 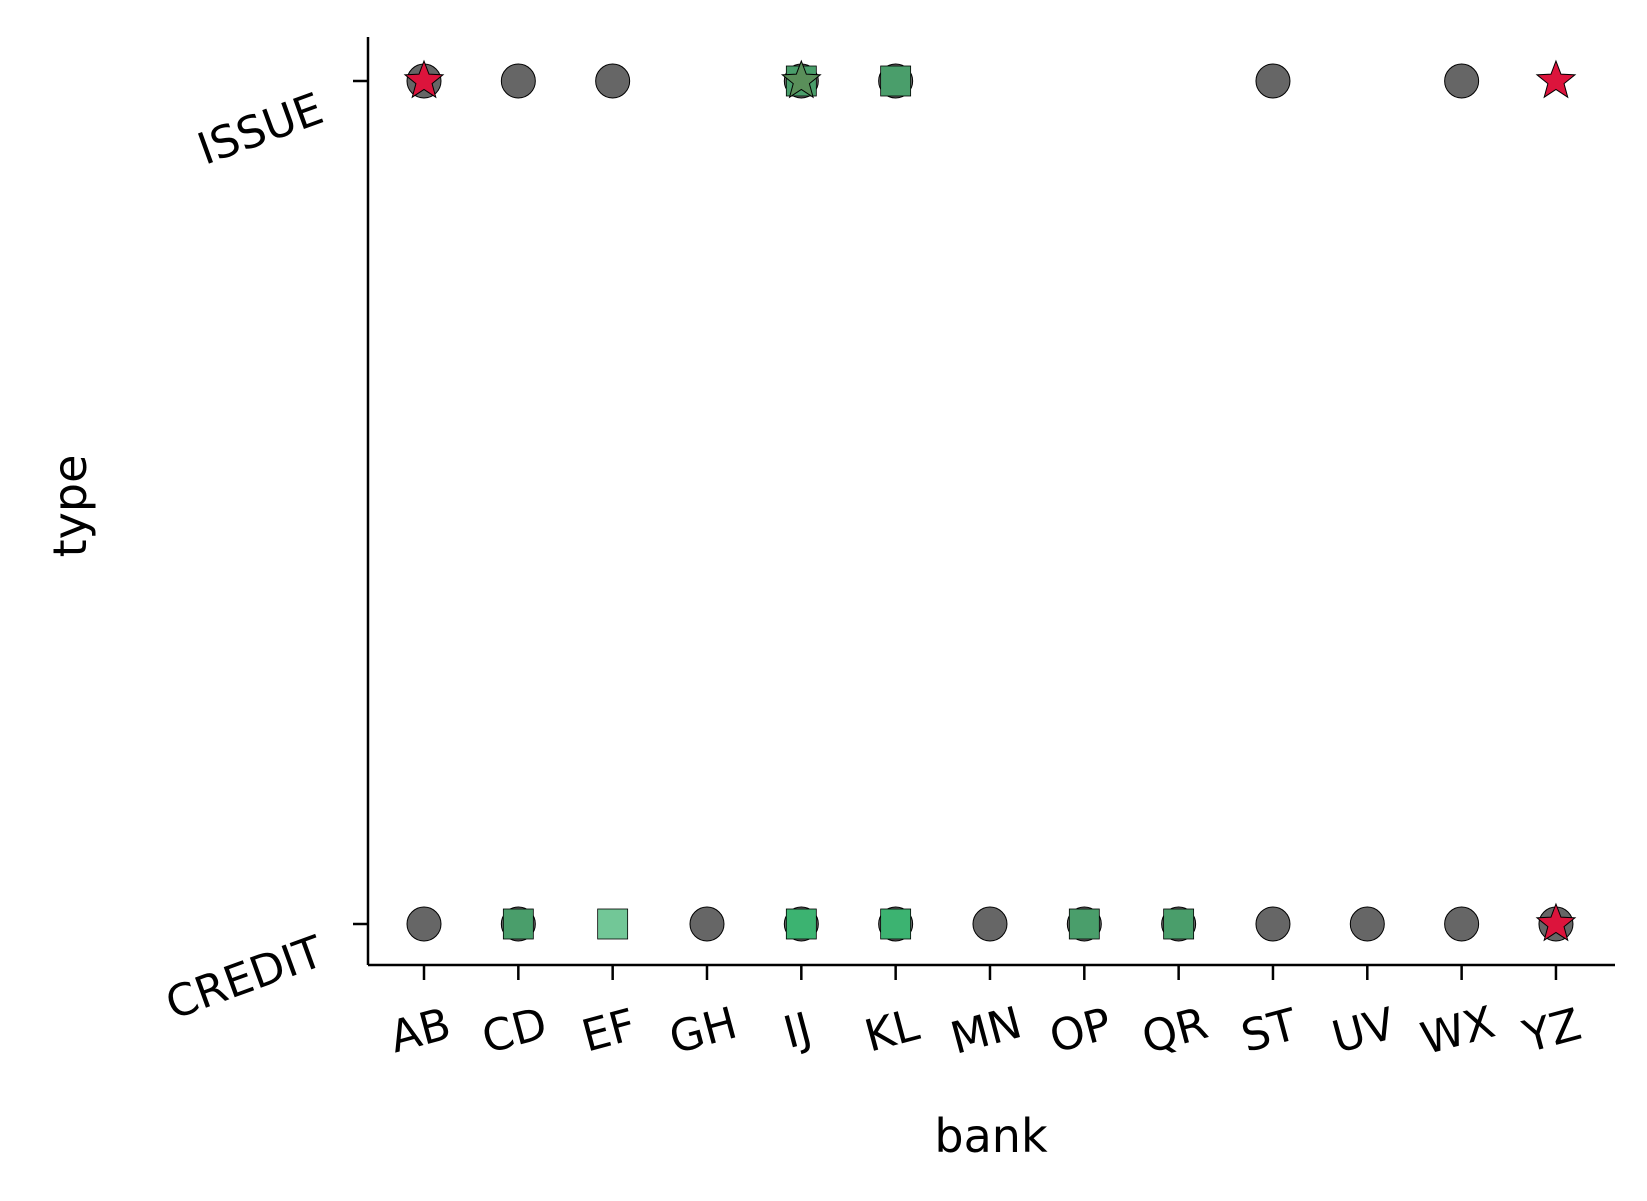 I want to click on y-tick-label: ISSUE, so click(x=260, y=129).